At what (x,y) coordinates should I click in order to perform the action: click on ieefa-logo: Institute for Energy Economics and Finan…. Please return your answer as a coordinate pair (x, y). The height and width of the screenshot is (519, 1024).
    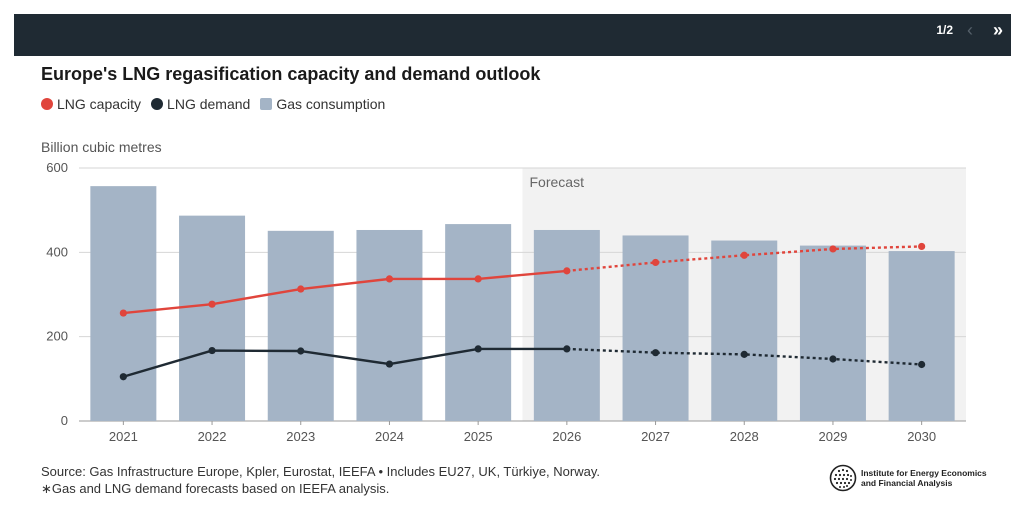
    Looking at the image, I should click on (915, 478).